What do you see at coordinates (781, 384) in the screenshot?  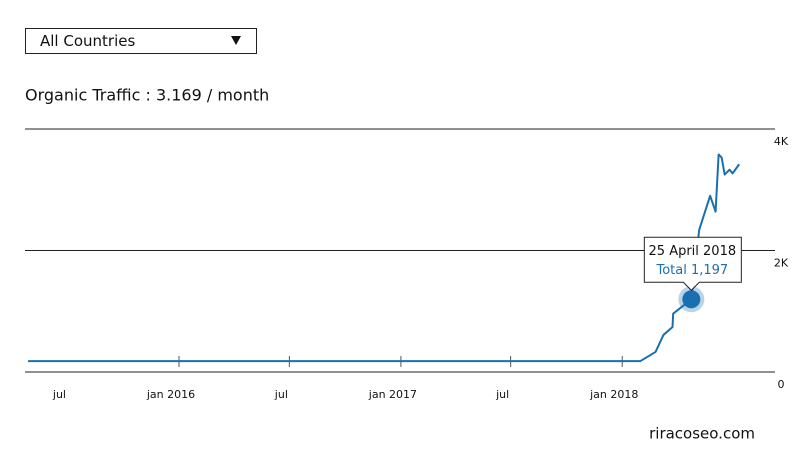 I see `y-tick-label: 0` at bounding box center [781, 384].